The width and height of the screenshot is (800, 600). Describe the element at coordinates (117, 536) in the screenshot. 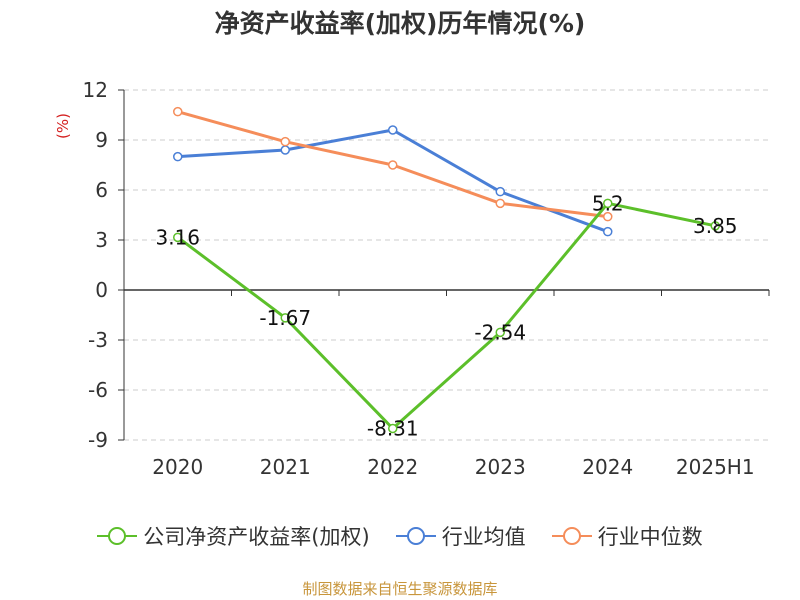

I see `legend-marker-company-roe` at that location.